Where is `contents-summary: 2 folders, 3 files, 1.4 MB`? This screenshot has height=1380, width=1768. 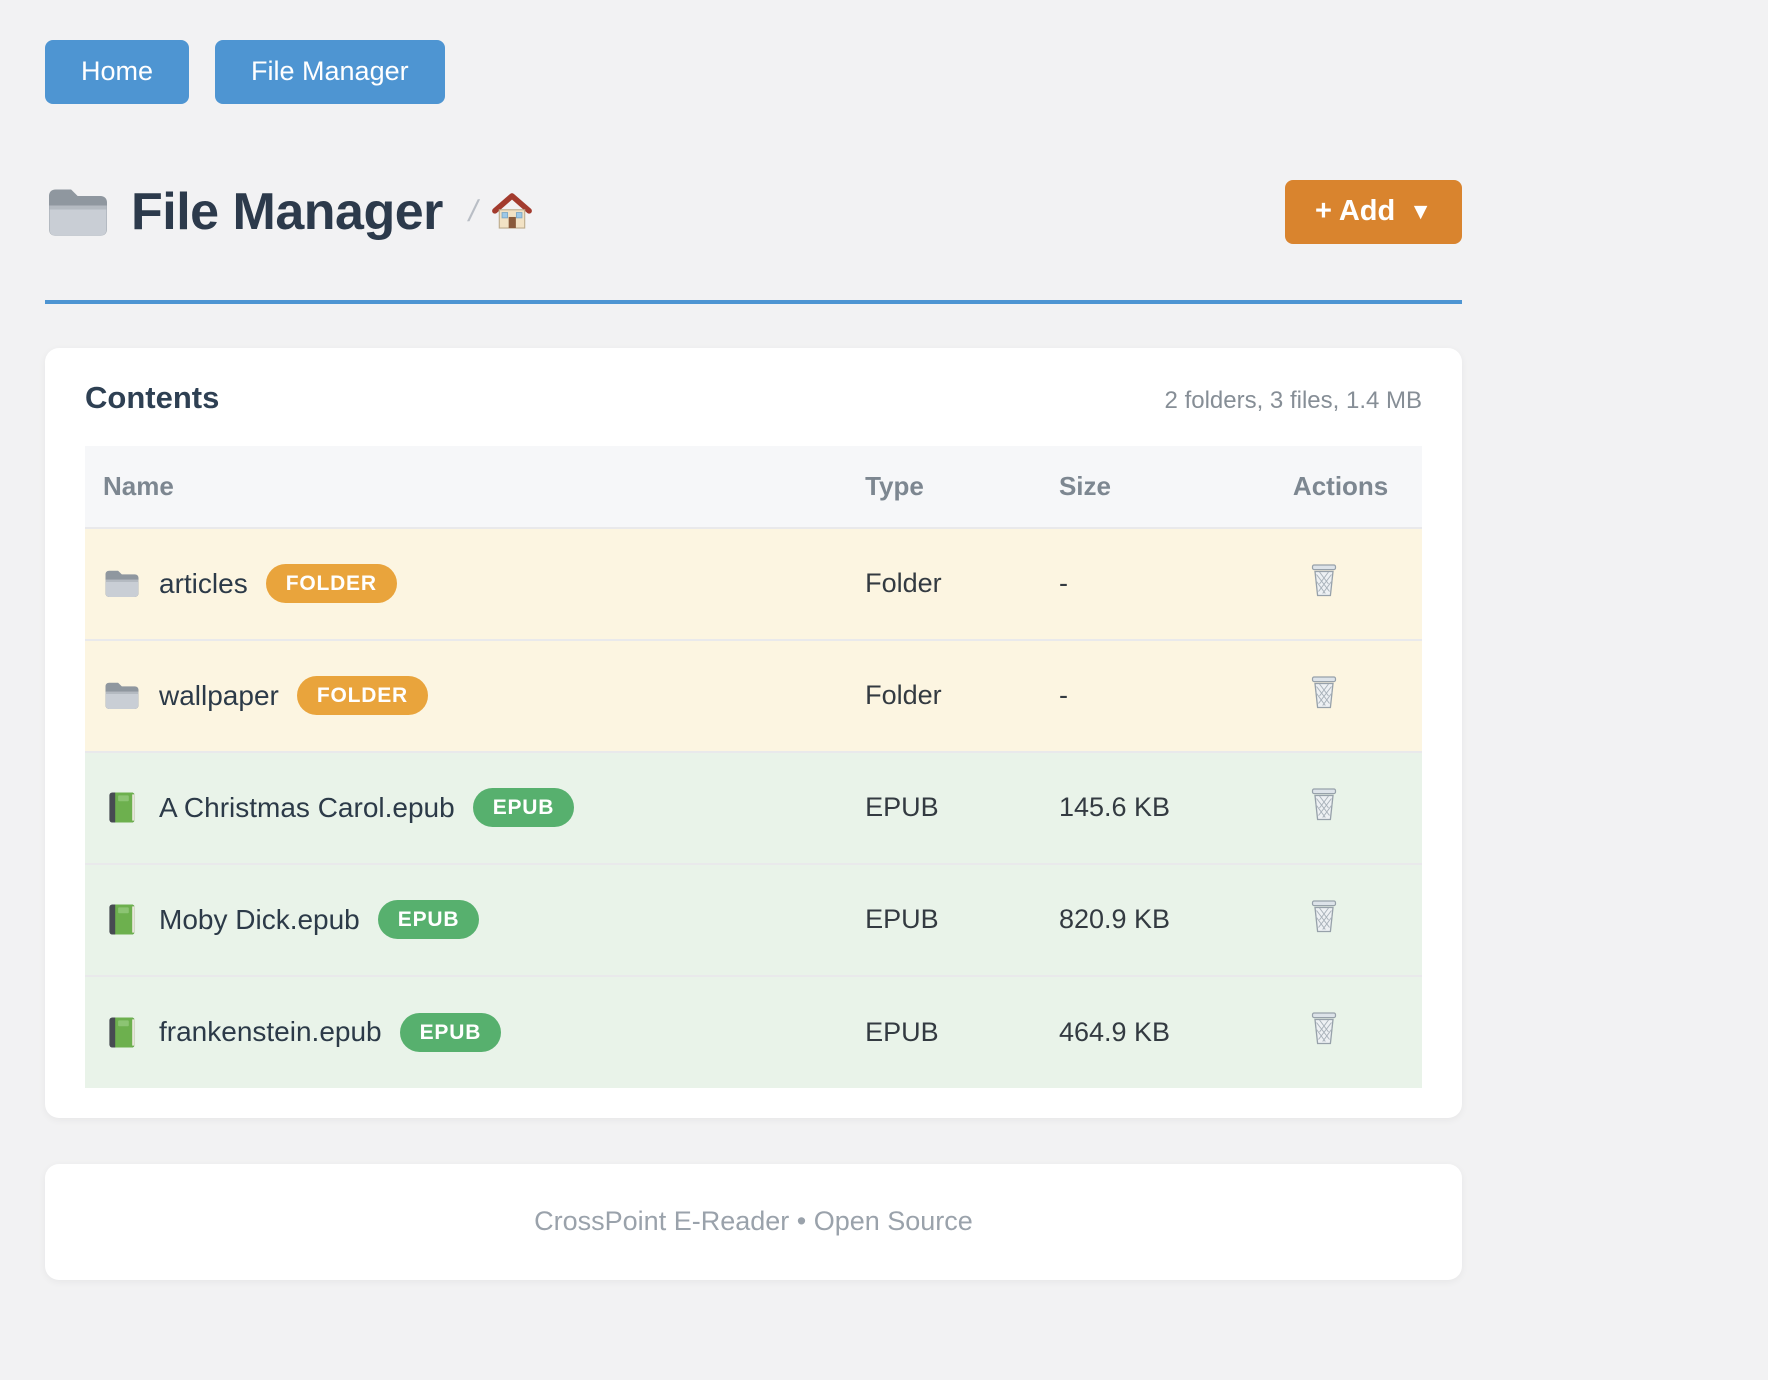 contents-summary: 2 folders, 3 files, 1.4 MB is located at coordinates (1293, 400).